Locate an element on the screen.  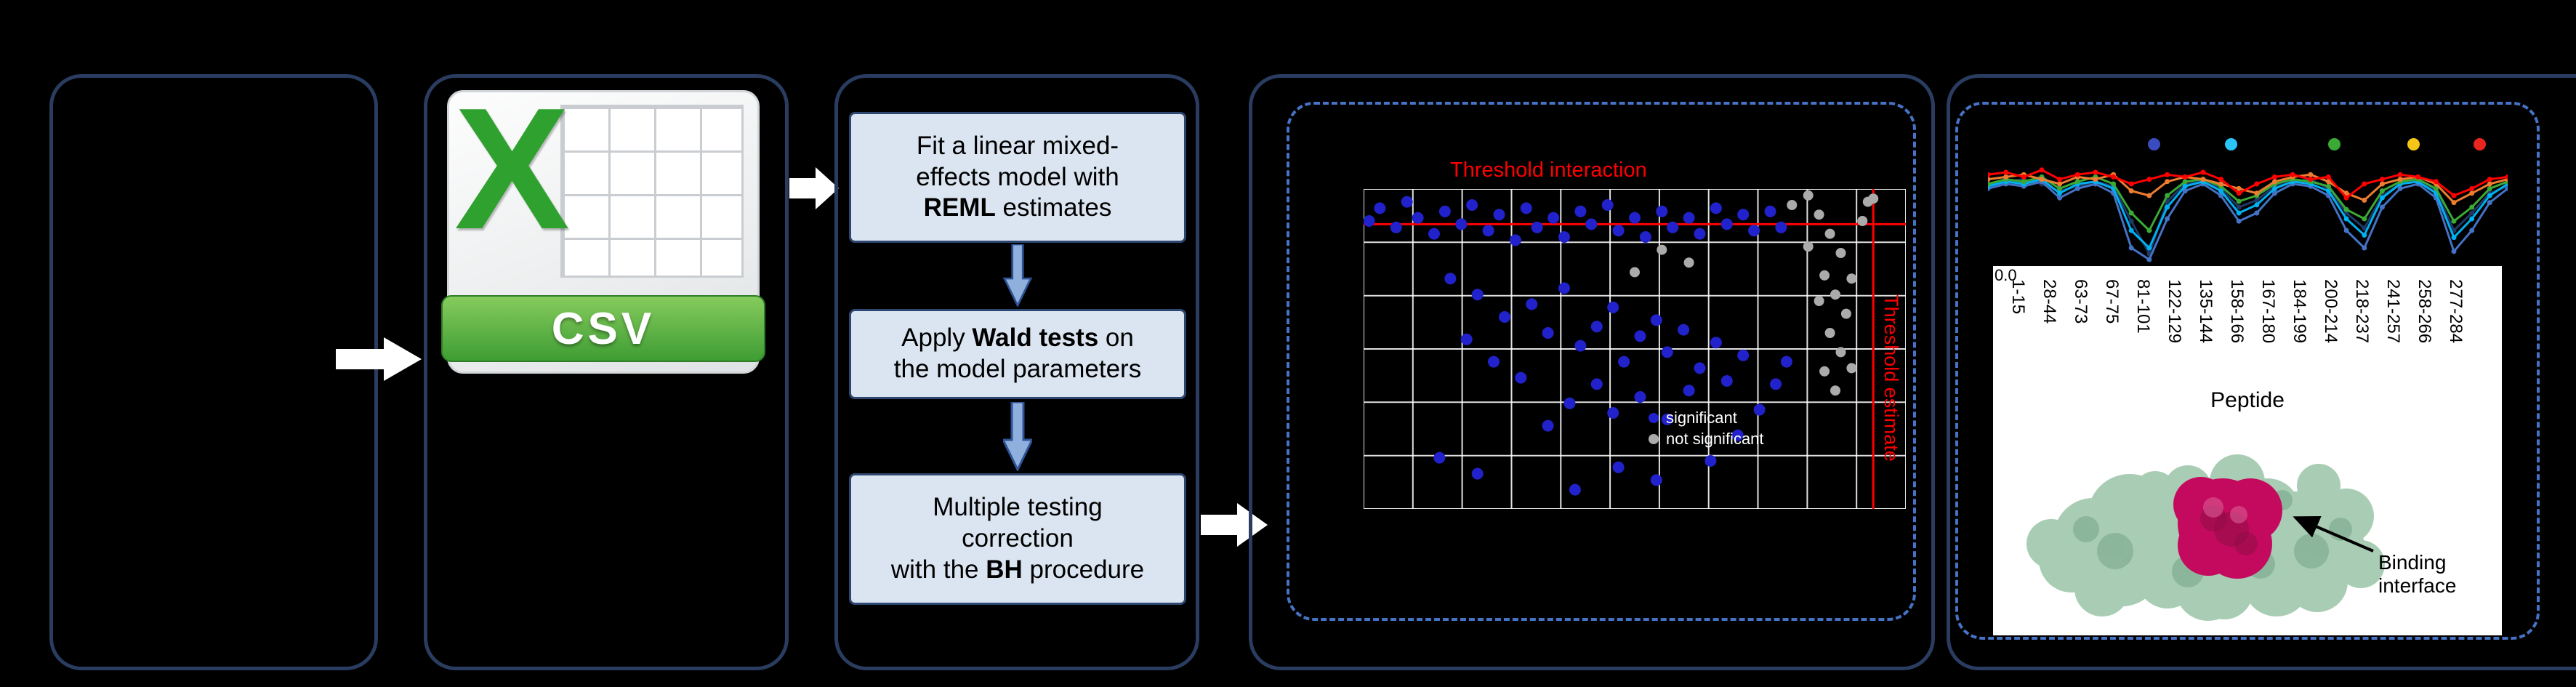
peptide-tick-label: 184-199 is located at coordinates (2299, 311).